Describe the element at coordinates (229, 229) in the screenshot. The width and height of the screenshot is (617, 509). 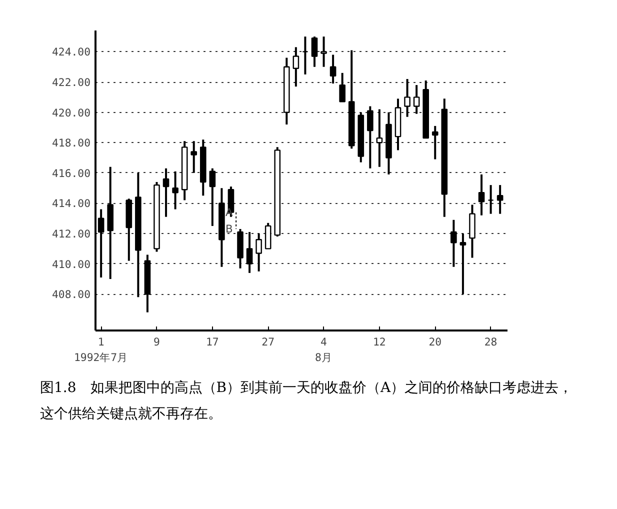
I see `annotation: B` at that location.